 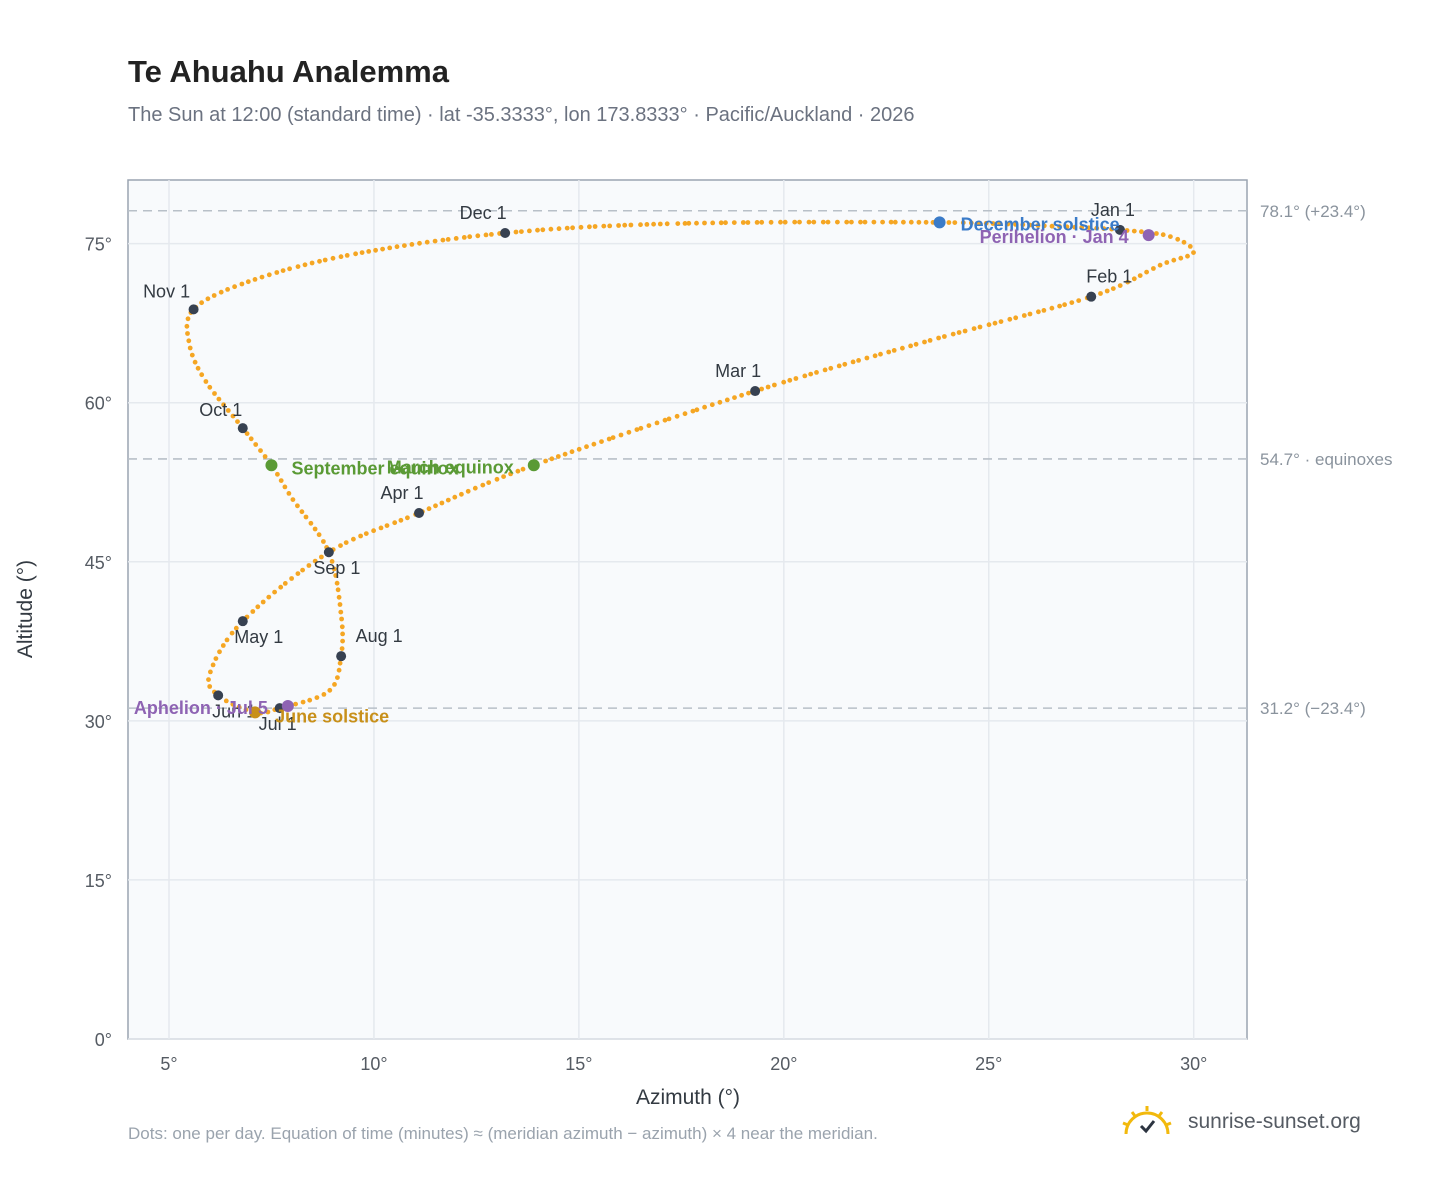 I want to click on month-label: Mar 1, so click(x=738, y=371).